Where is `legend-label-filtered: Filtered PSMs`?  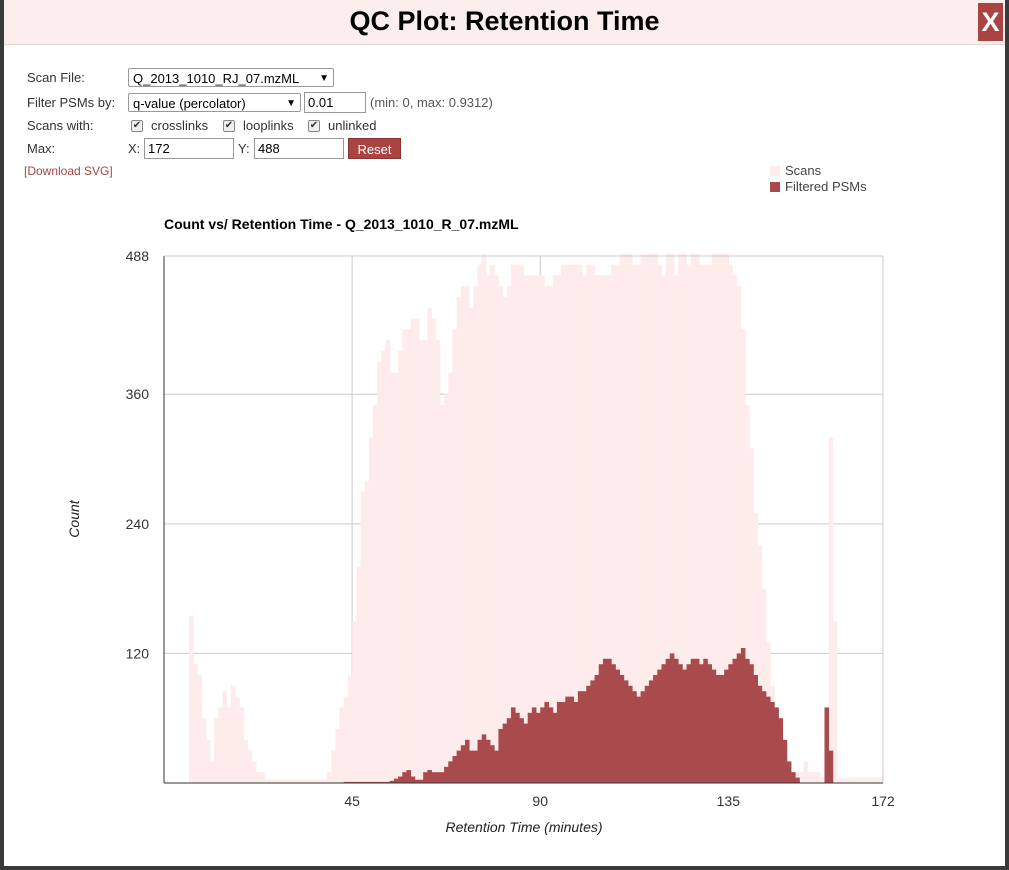 legend-label-filtered: Filtered PSMs is located at coordinates (826, 186).